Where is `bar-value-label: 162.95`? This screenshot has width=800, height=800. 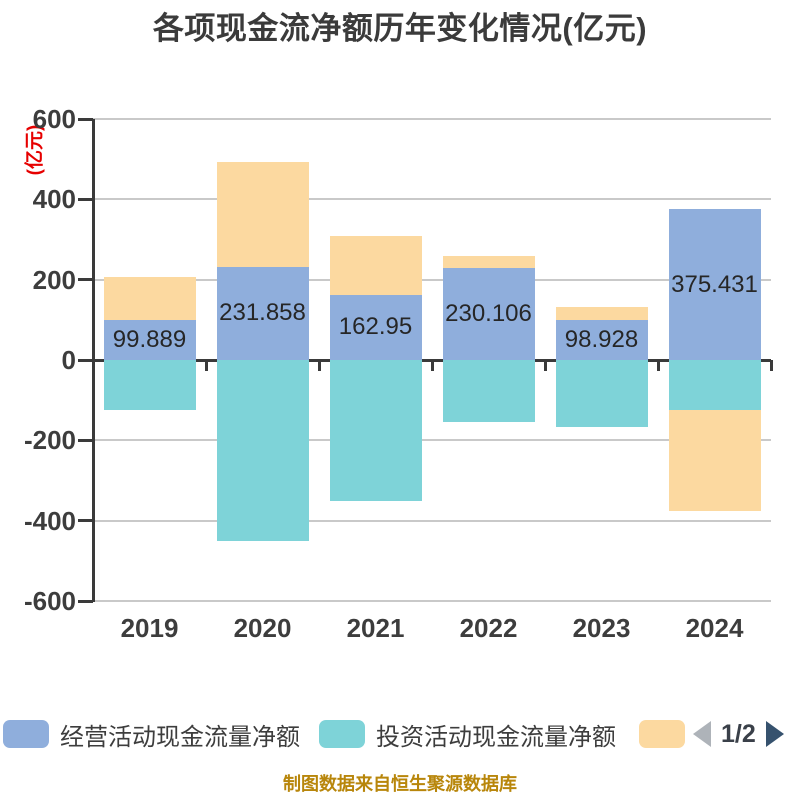 bar-value-label: 162.95 is located at coordinates (375, 327).